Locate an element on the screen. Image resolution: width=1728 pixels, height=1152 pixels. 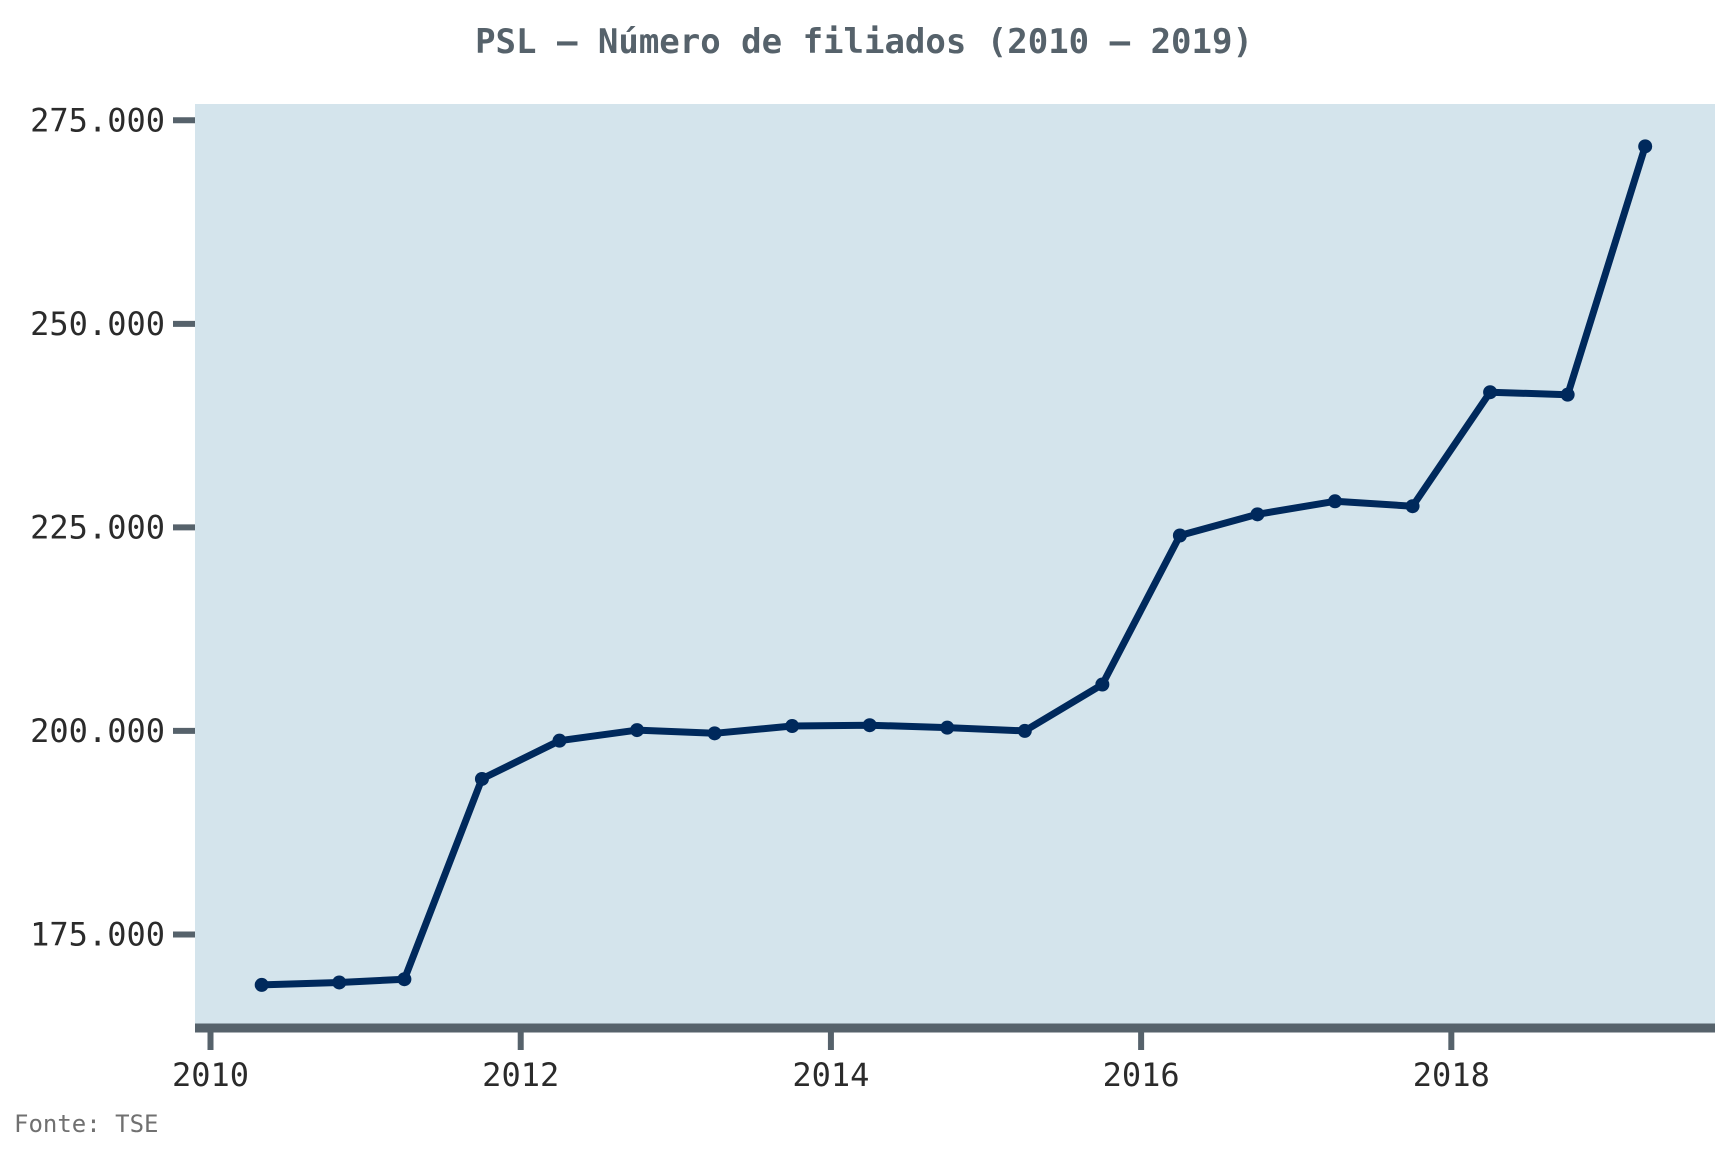
y-axis: 175.000 200.000 225.000 250.000 275.000 is located at coordinates (112, 527).